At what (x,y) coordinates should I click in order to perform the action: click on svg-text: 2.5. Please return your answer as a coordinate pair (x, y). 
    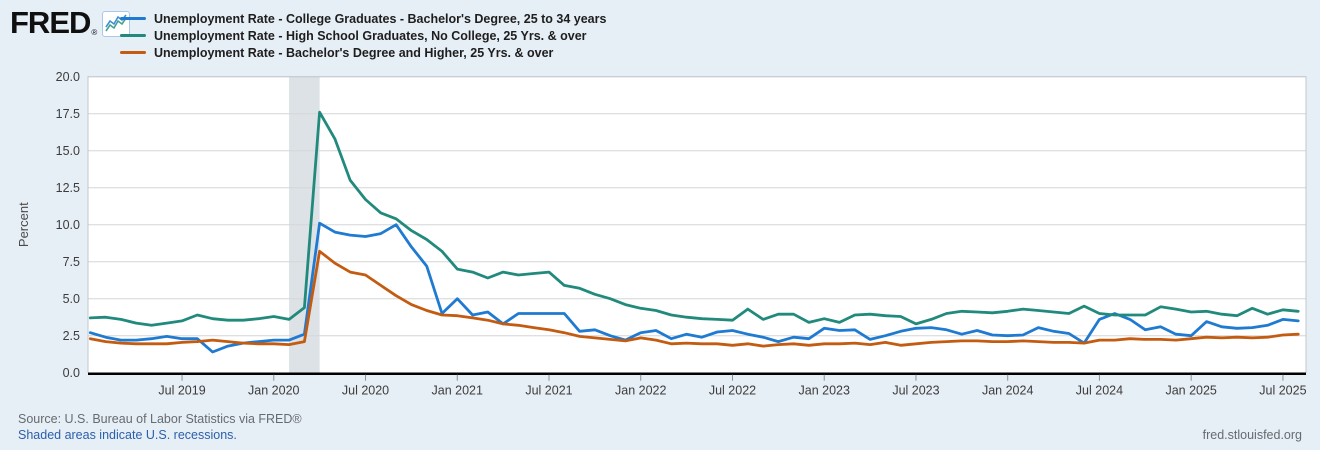
    Looking at the image, I should click on (71, 336).